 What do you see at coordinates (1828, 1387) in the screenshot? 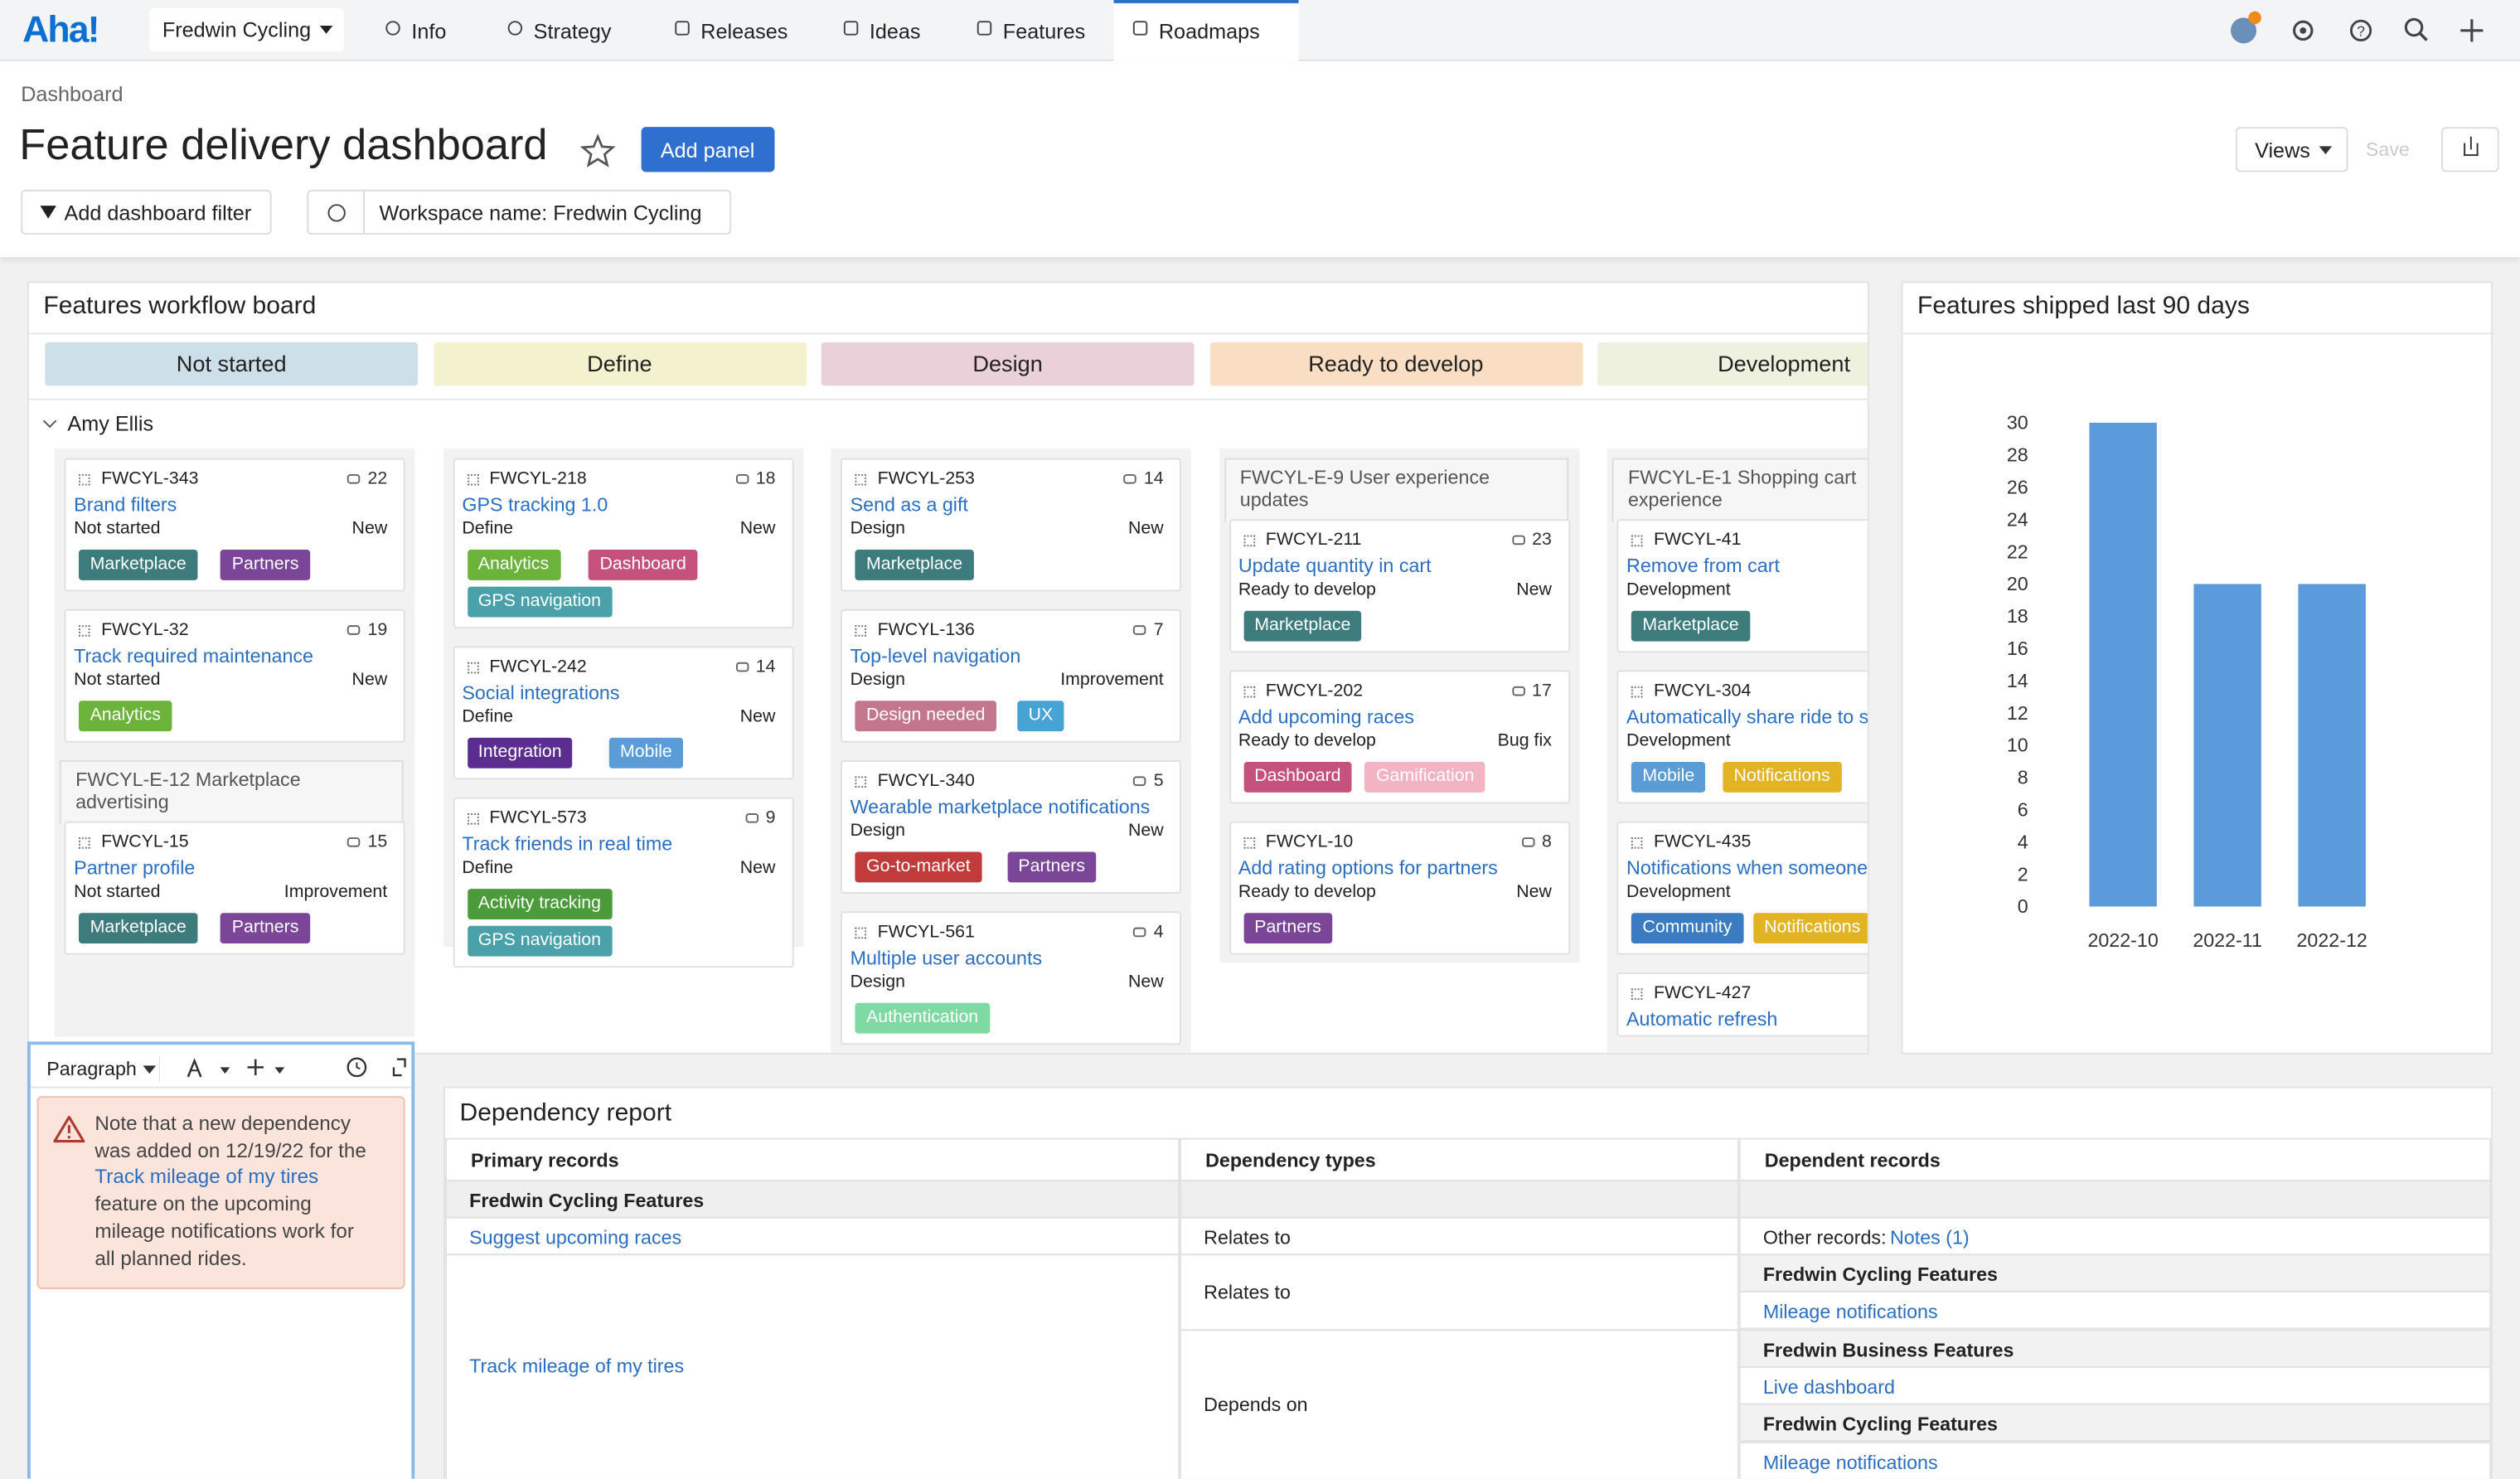
I see `record-link: Live dashboard` at bounding box center [1828, 1387].